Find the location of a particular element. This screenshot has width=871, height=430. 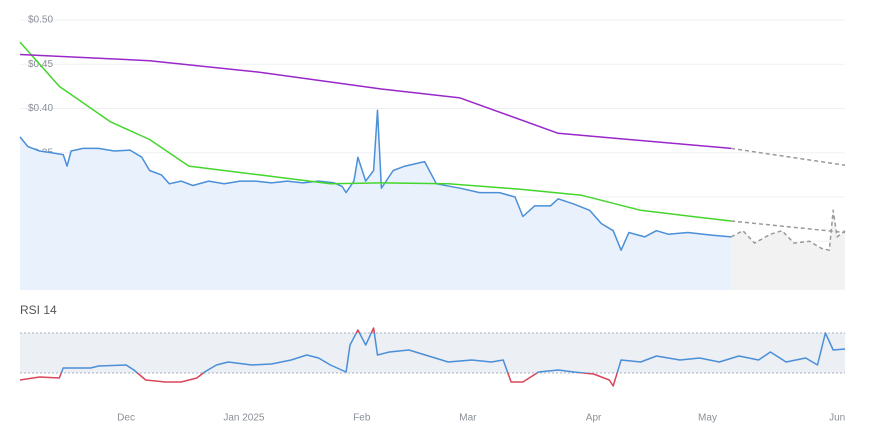

rsi-band is located at coordinates (432, 353).